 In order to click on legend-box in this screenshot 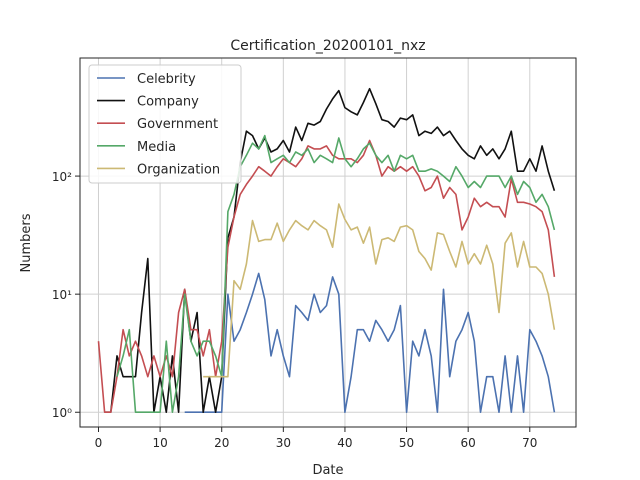, I will do `click(165, 124)`.